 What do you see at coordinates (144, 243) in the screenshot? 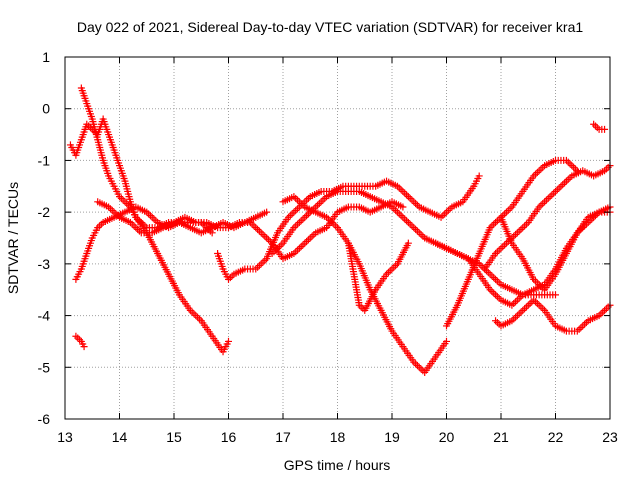
I see `series-s4` at bounding box center [144, 243].